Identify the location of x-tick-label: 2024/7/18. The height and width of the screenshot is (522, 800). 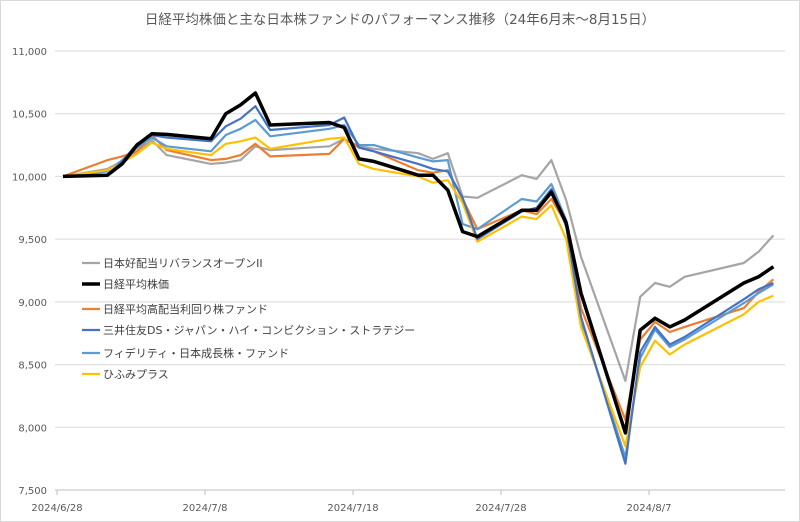
(352, 508).